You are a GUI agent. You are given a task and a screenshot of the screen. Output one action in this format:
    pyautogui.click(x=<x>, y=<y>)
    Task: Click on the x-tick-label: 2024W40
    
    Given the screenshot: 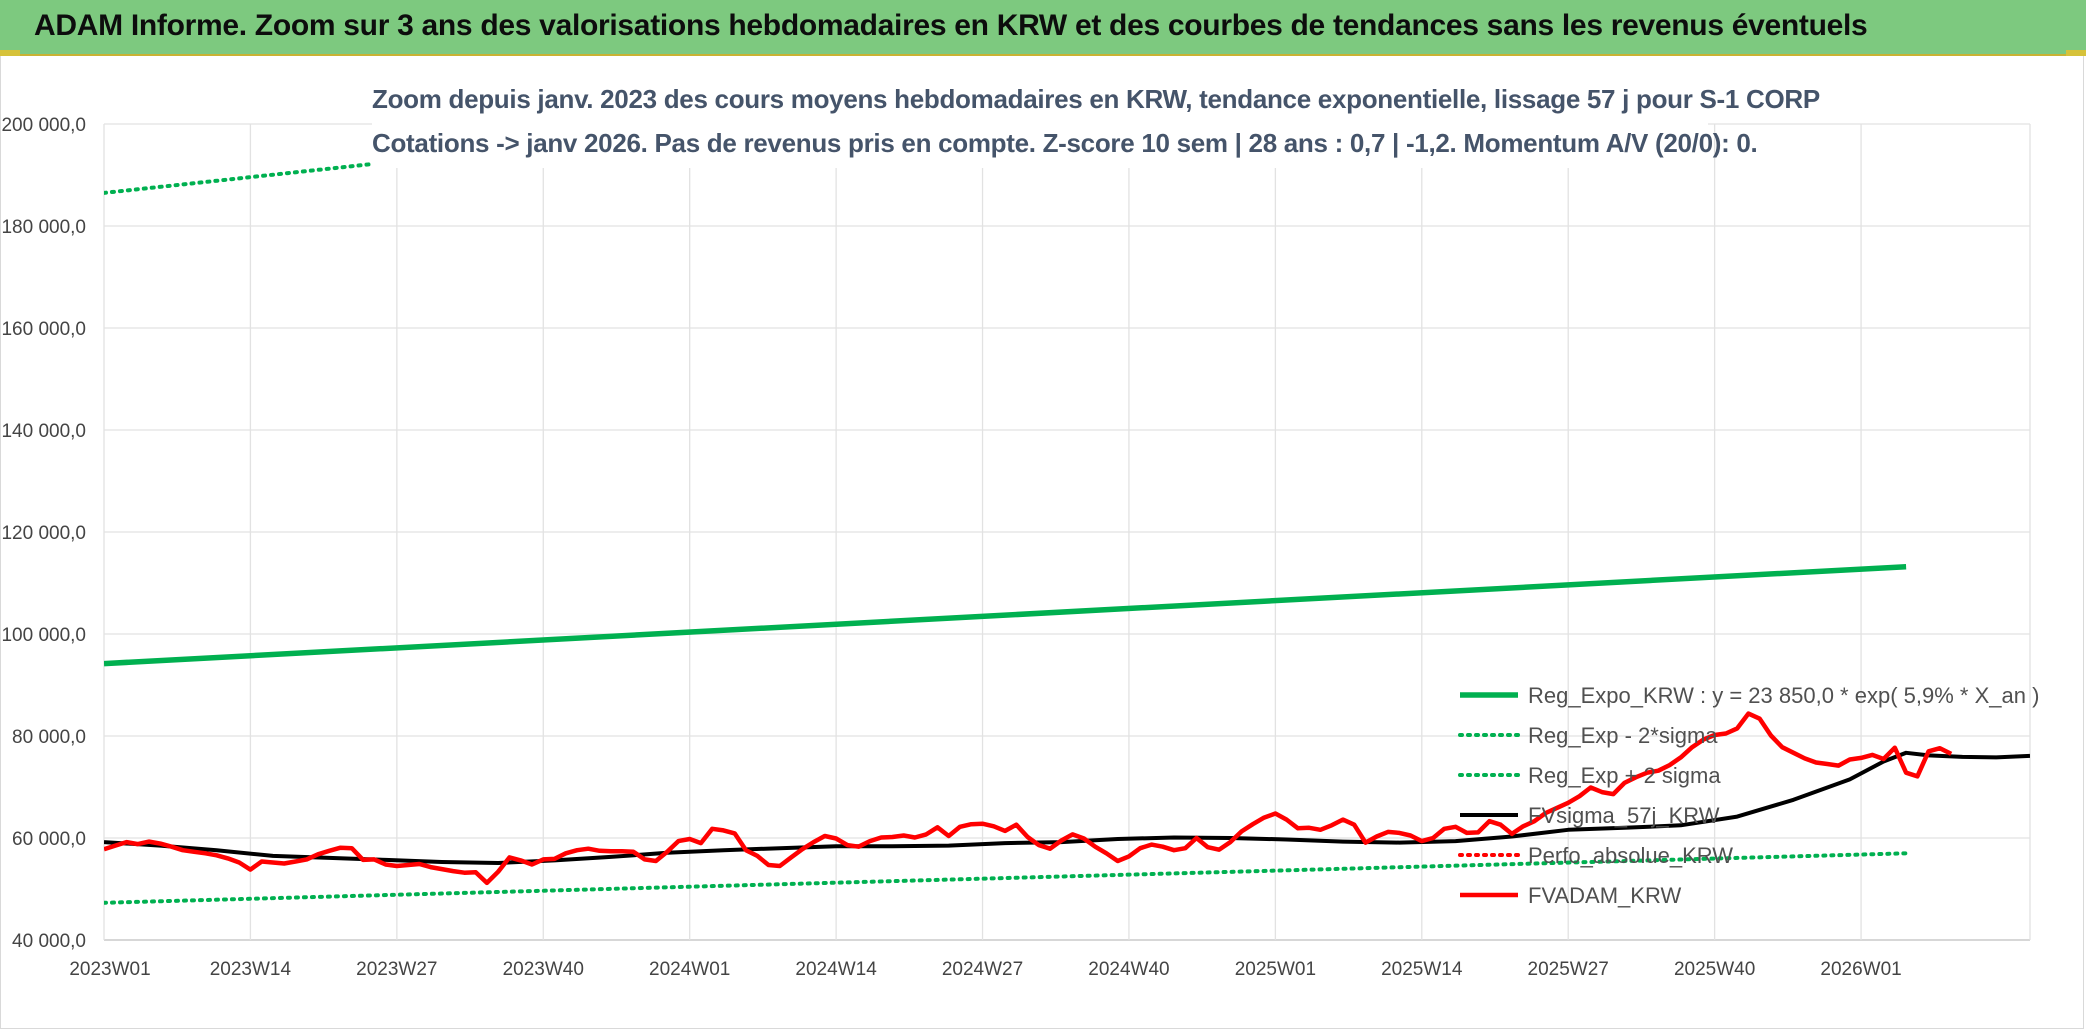 What is the action you would take?
    pyautogui.click(x=1128, y=969)
    